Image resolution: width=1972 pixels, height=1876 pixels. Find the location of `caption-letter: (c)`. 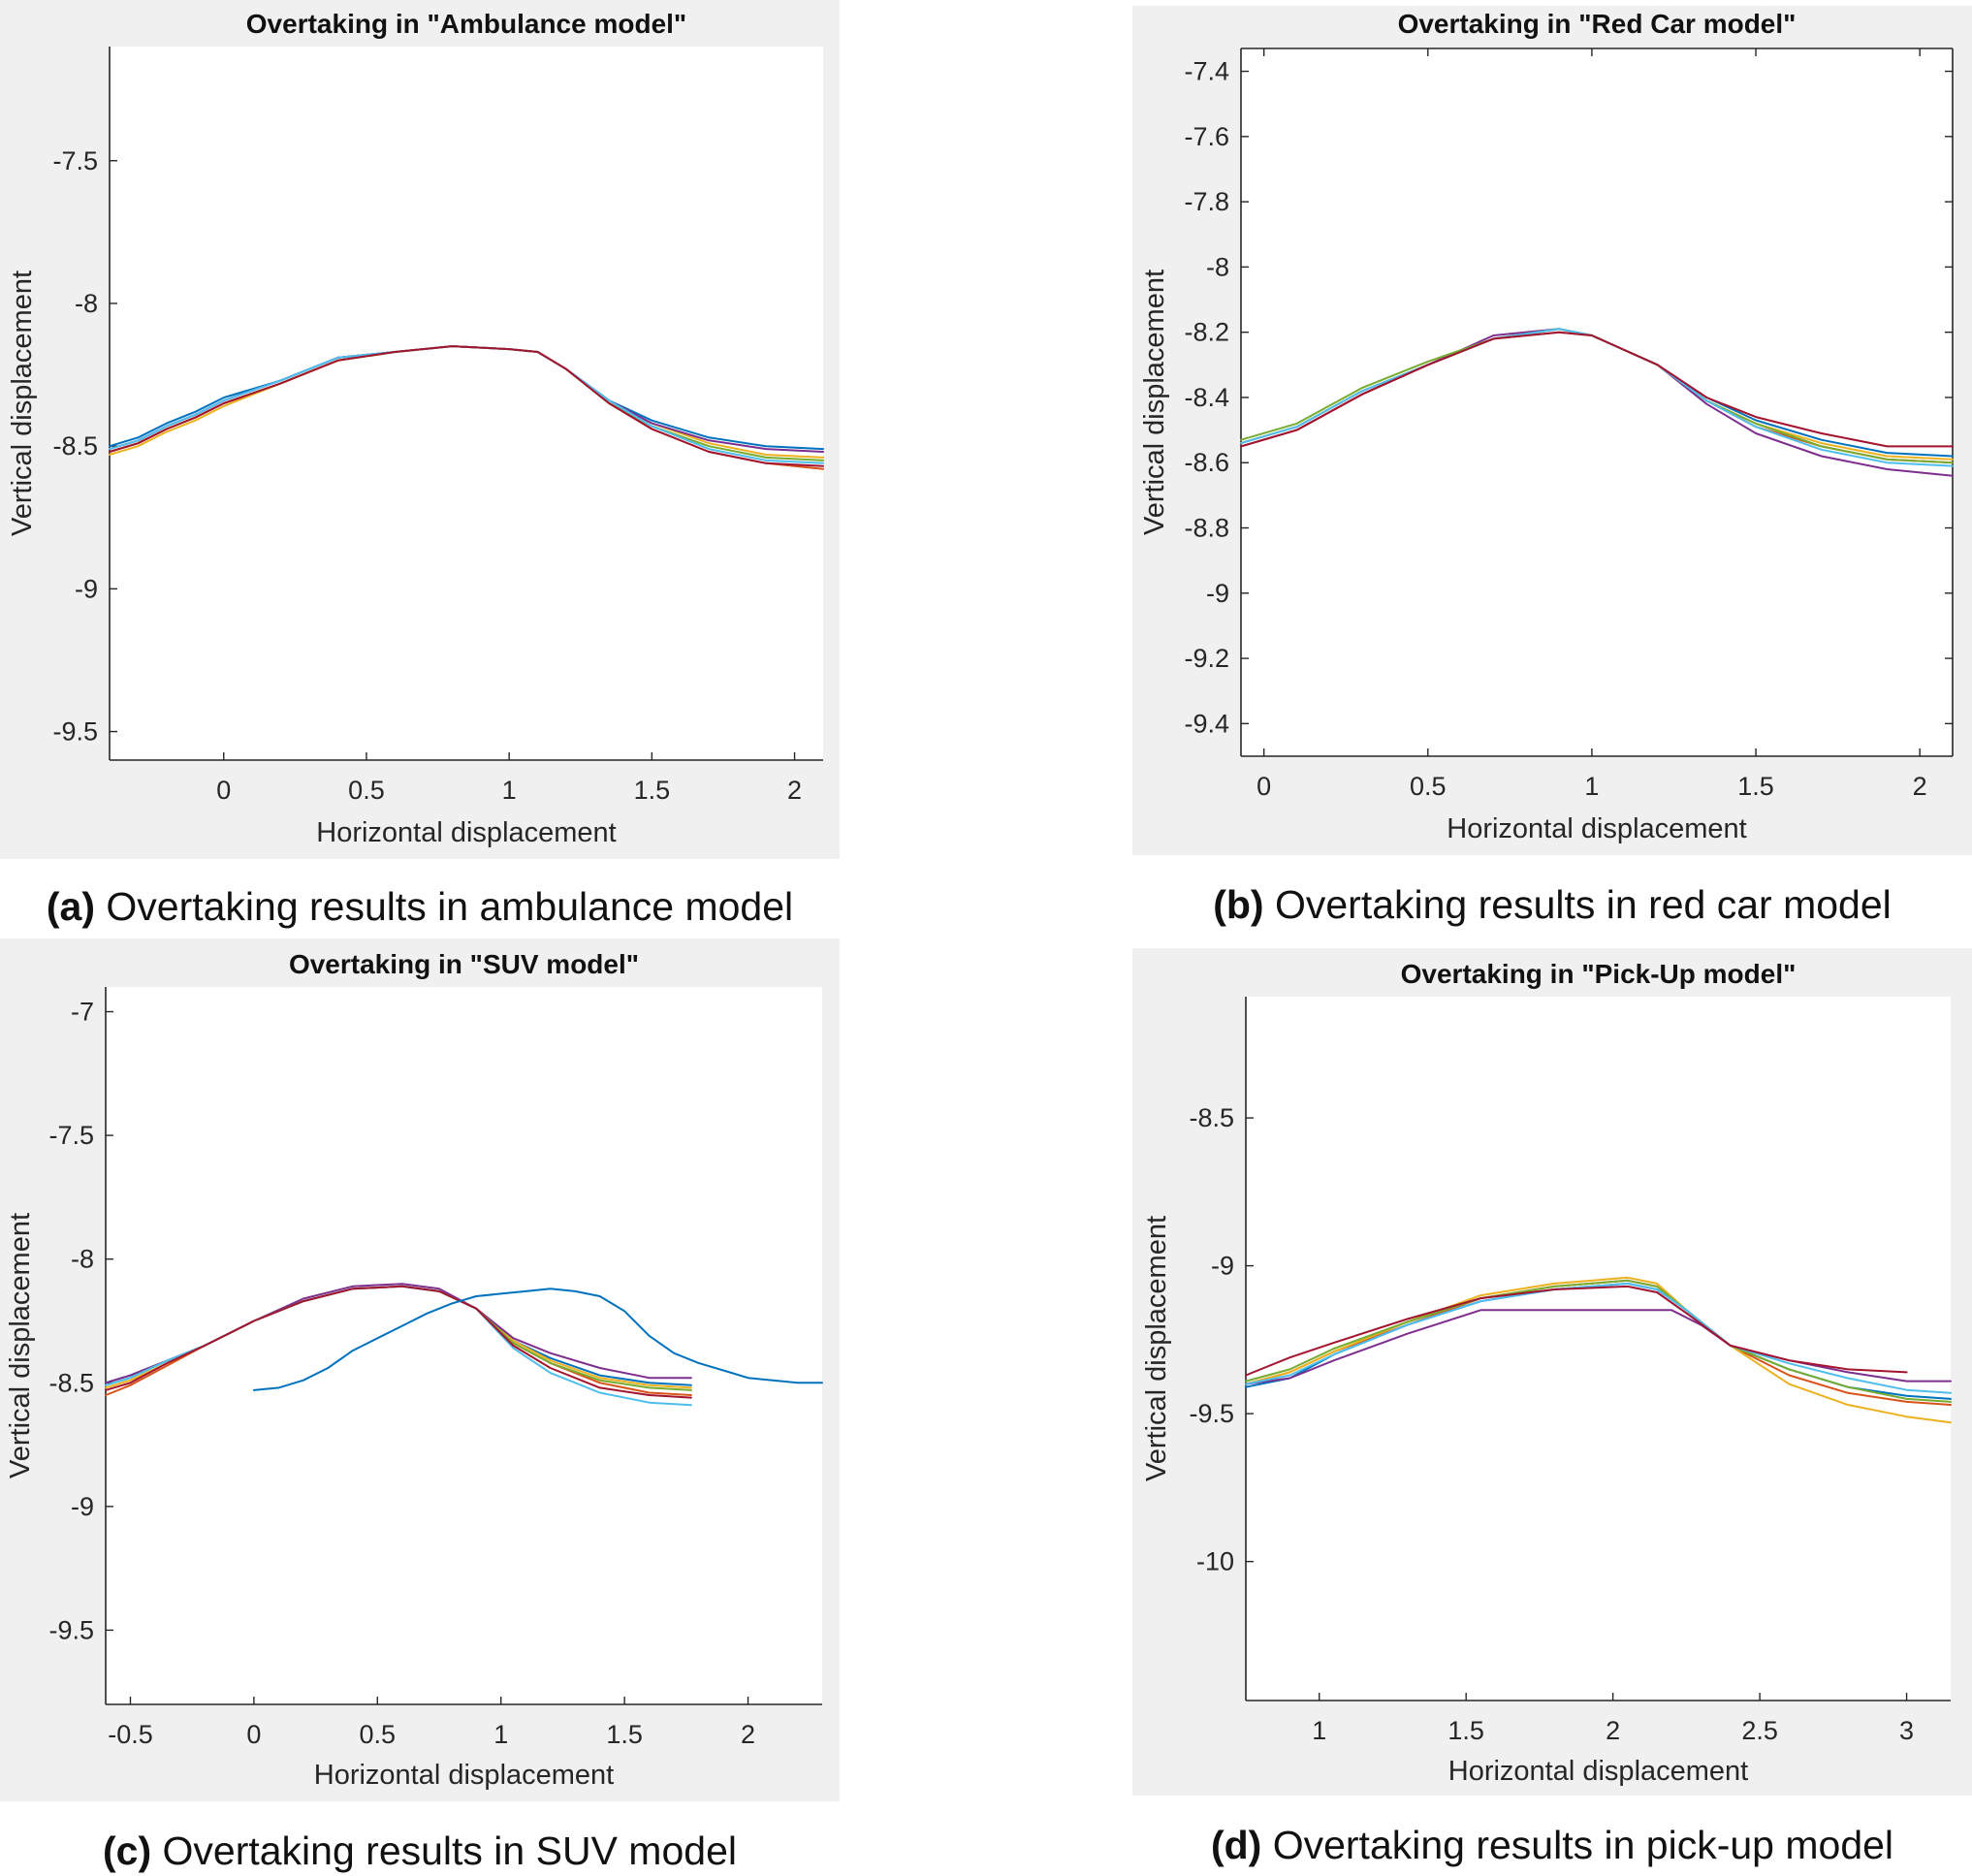

caption-letter: (c) is located at coordinates (128, 1850).